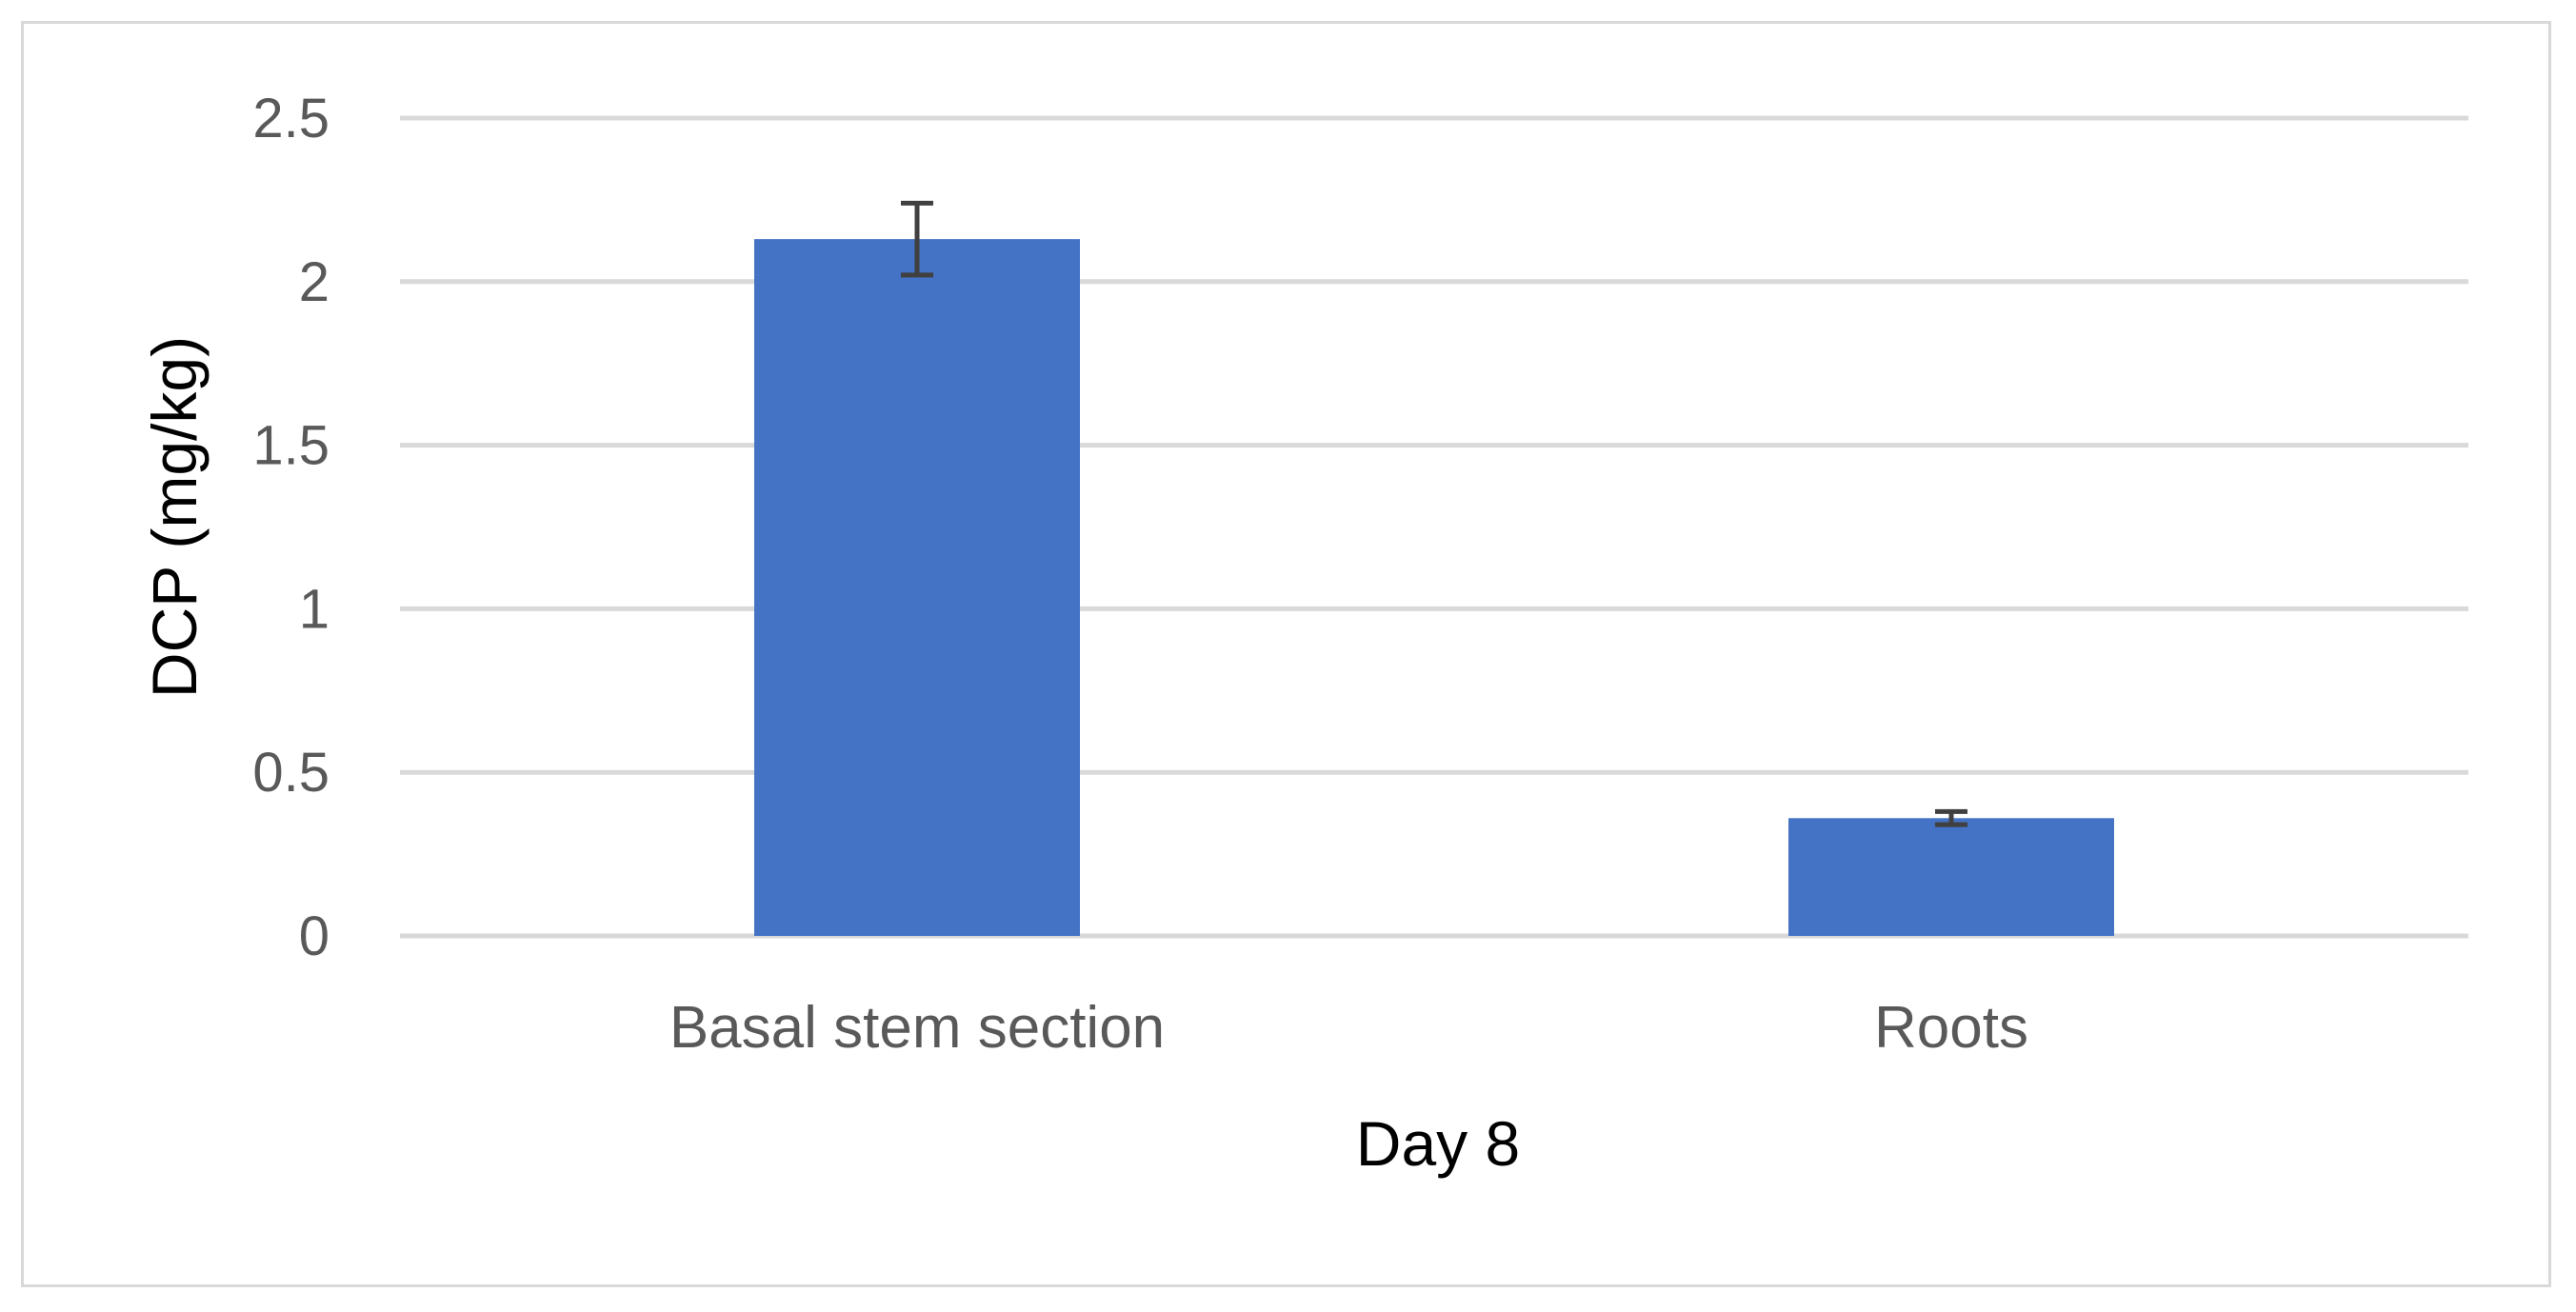  Describe the element at coordinates (290, 118) in the screenshot. I see `y-tick-label: 2.5` at that location.